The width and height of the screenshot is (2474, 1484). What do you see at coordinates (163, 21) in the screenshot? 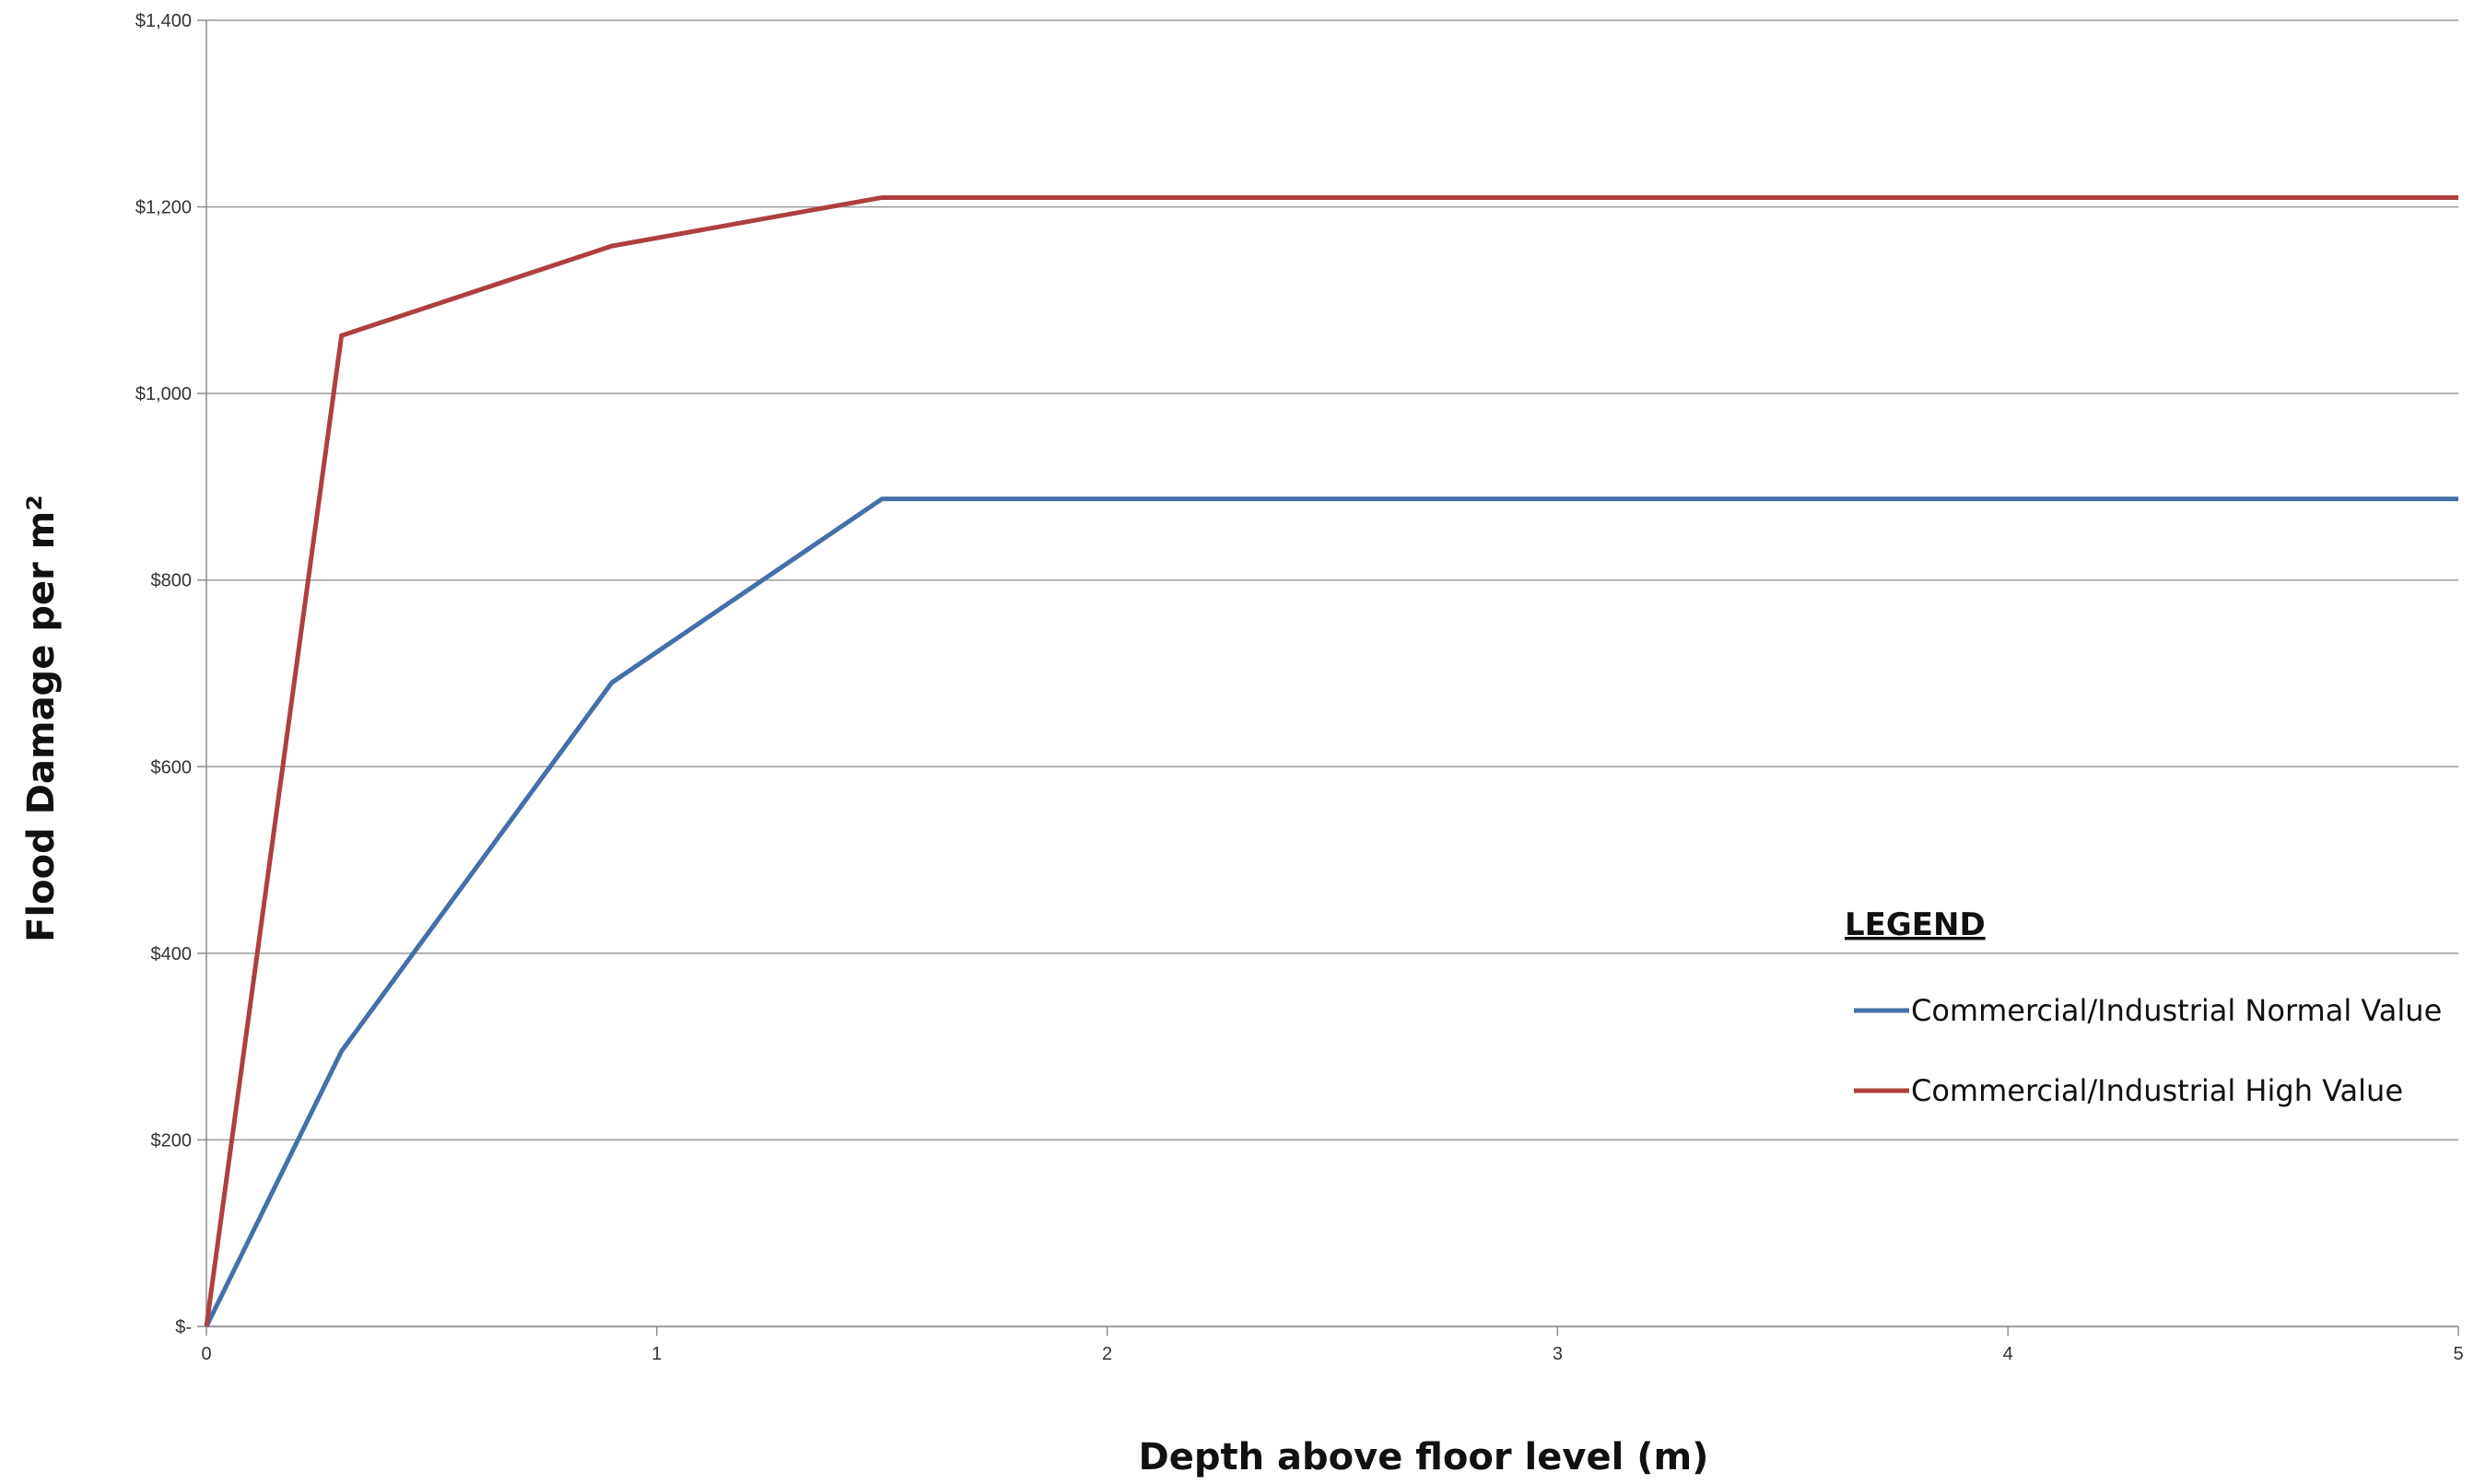
I see `y-tick-label: $1,400` at bounding box center [163, 21].